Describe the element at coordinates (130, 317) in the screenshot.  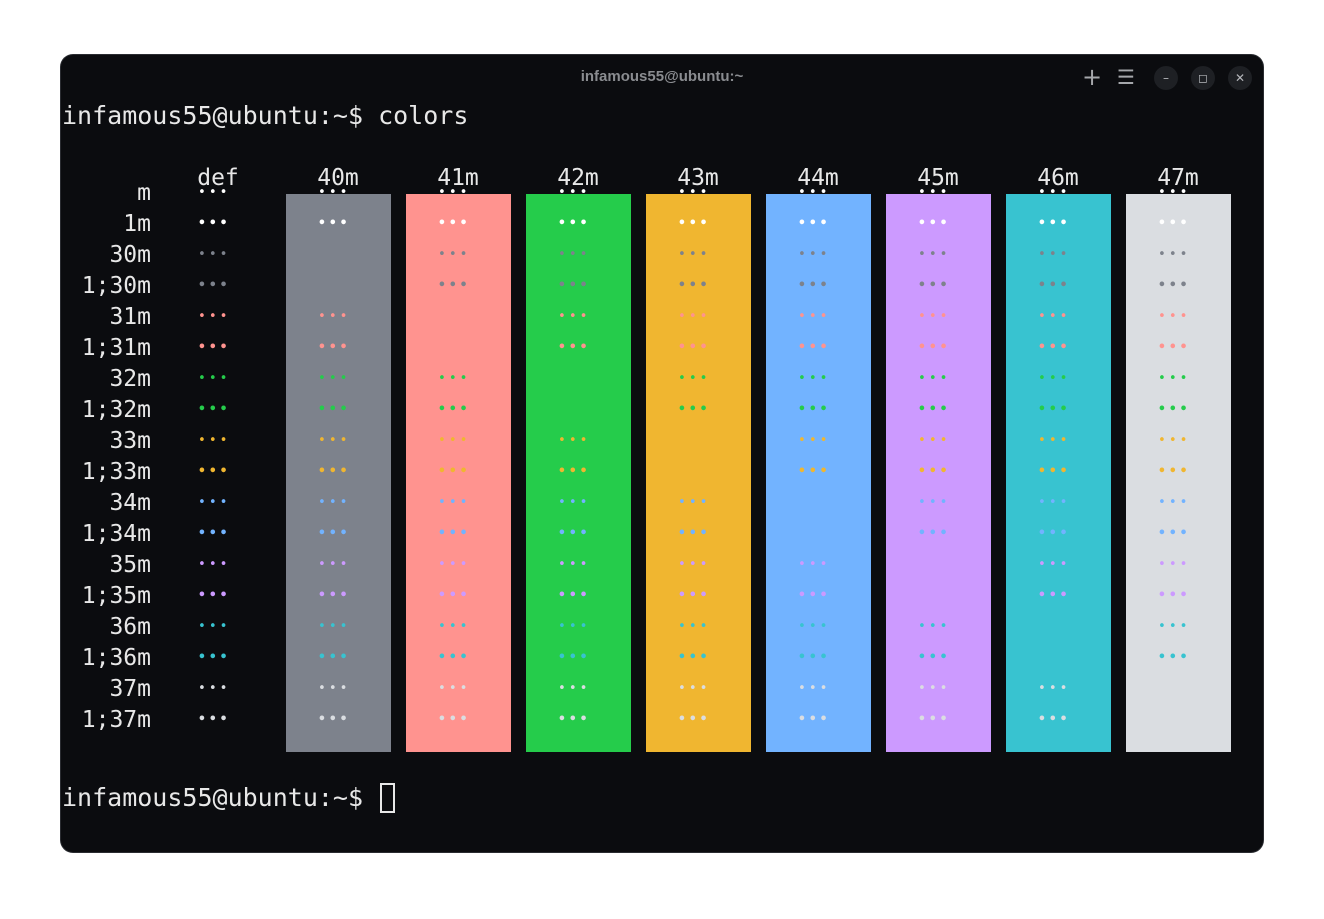
I see `row-label: 31m` at that location.